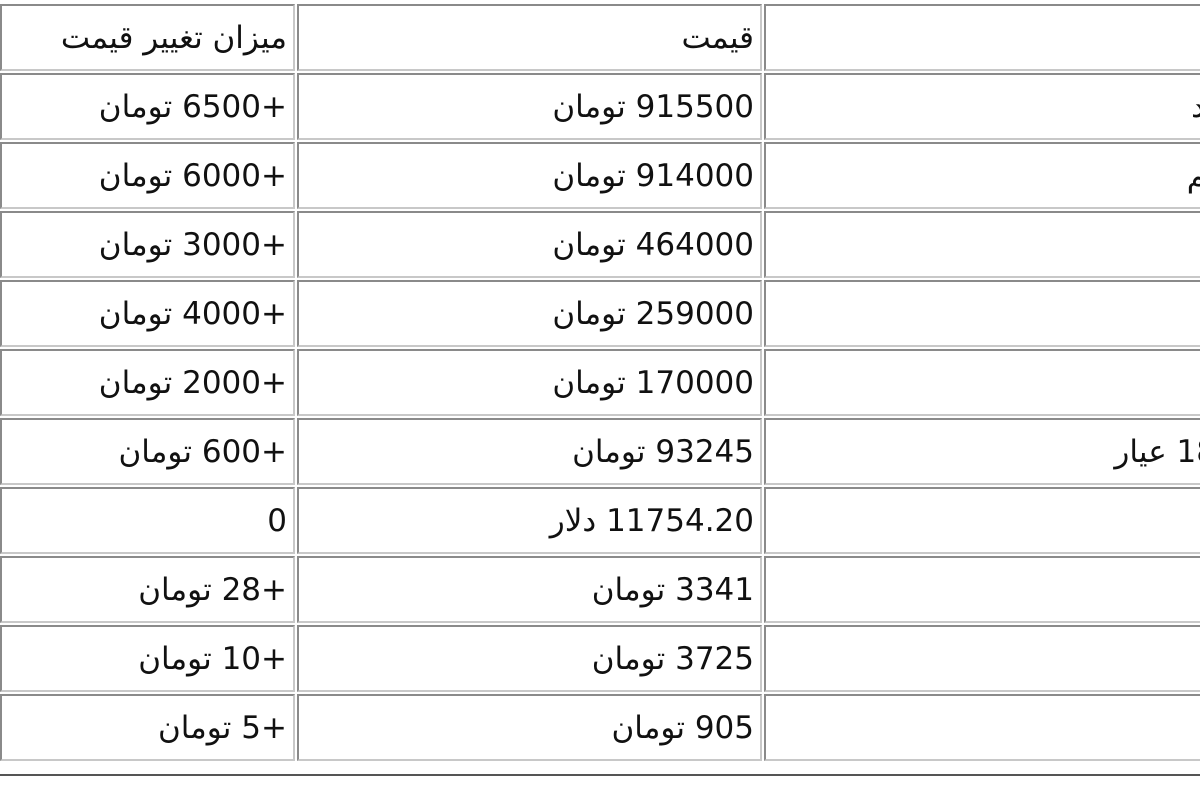 The image size is (1200, 800). Describe the element at coordinates (147, 658) in the screenshot. I see `table-cell: +10 تومان` at that location.